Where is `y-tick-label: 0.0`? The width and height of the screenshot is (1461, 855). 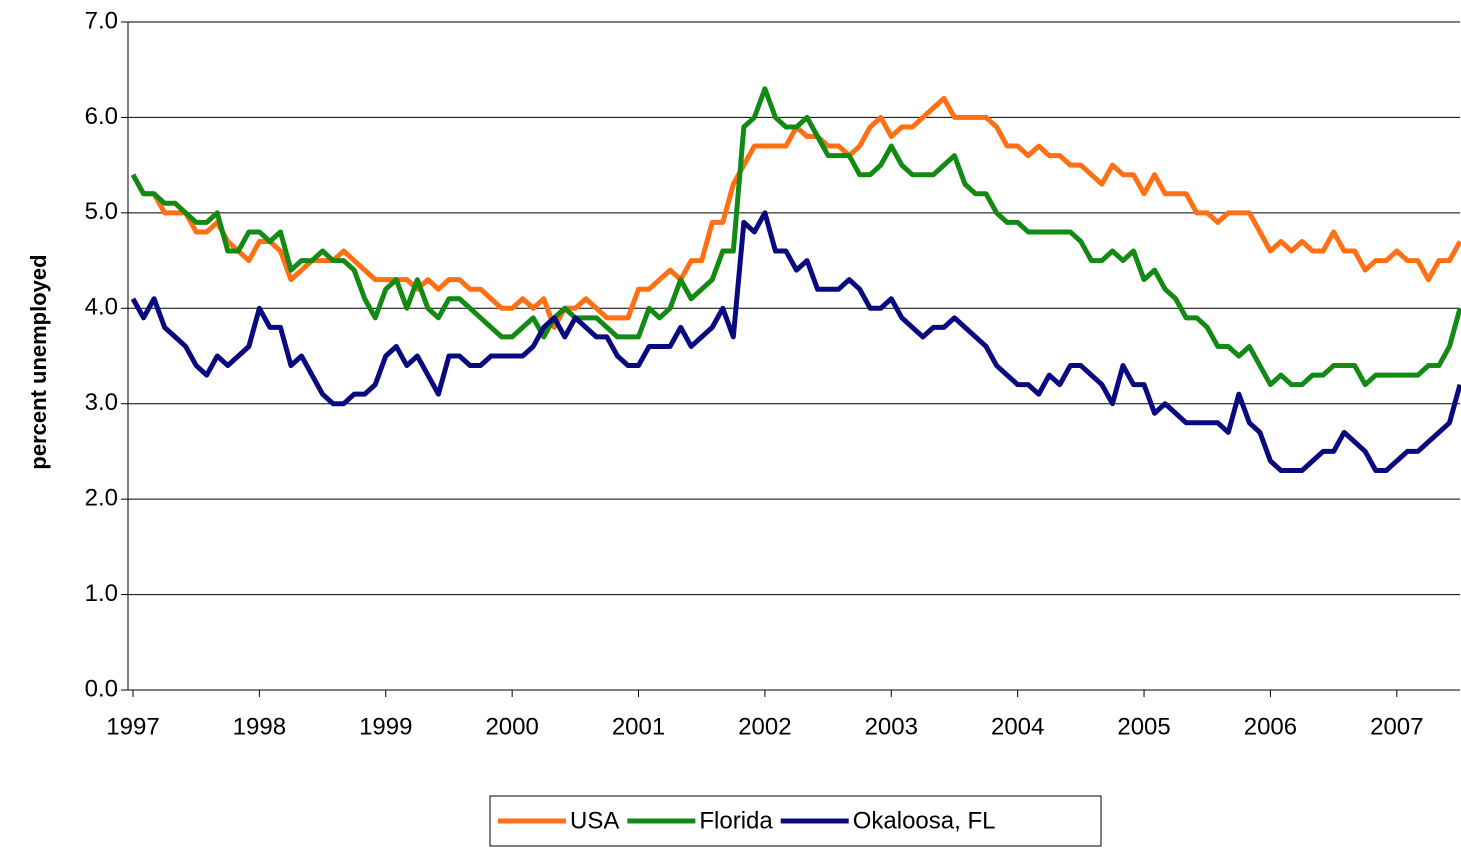
y-tick-label: 0.0 is located at coordinates (101, 688).